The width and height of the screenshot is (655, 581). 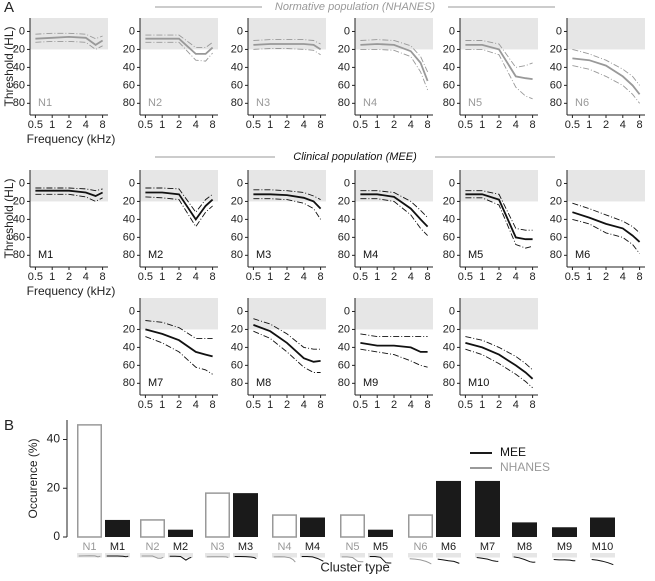 What do you see at coordinates (217, 547) in the screenshot?
I see `bar-label: N3` at bounding box center [217, 547].